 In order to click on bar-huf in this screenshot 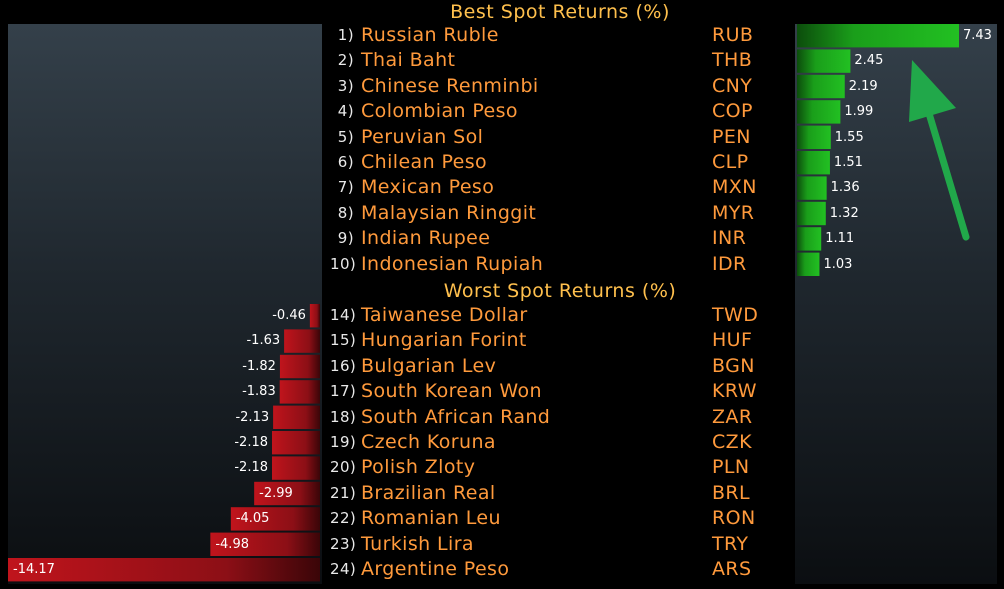, I will do `click(302, 341)`.